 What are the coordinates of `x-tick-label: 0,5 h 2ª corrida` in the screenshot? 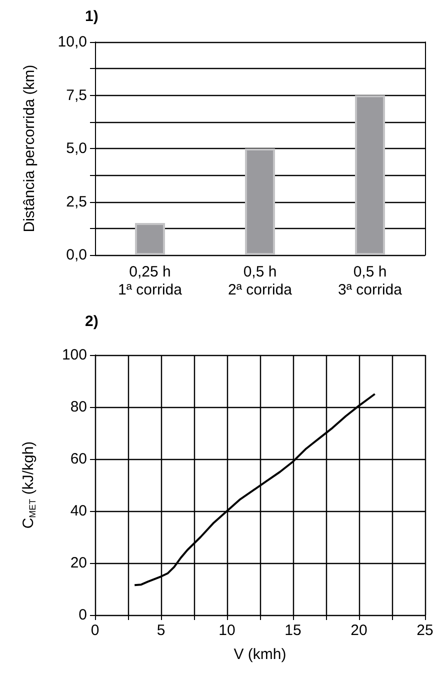 It's located at (260, 281).